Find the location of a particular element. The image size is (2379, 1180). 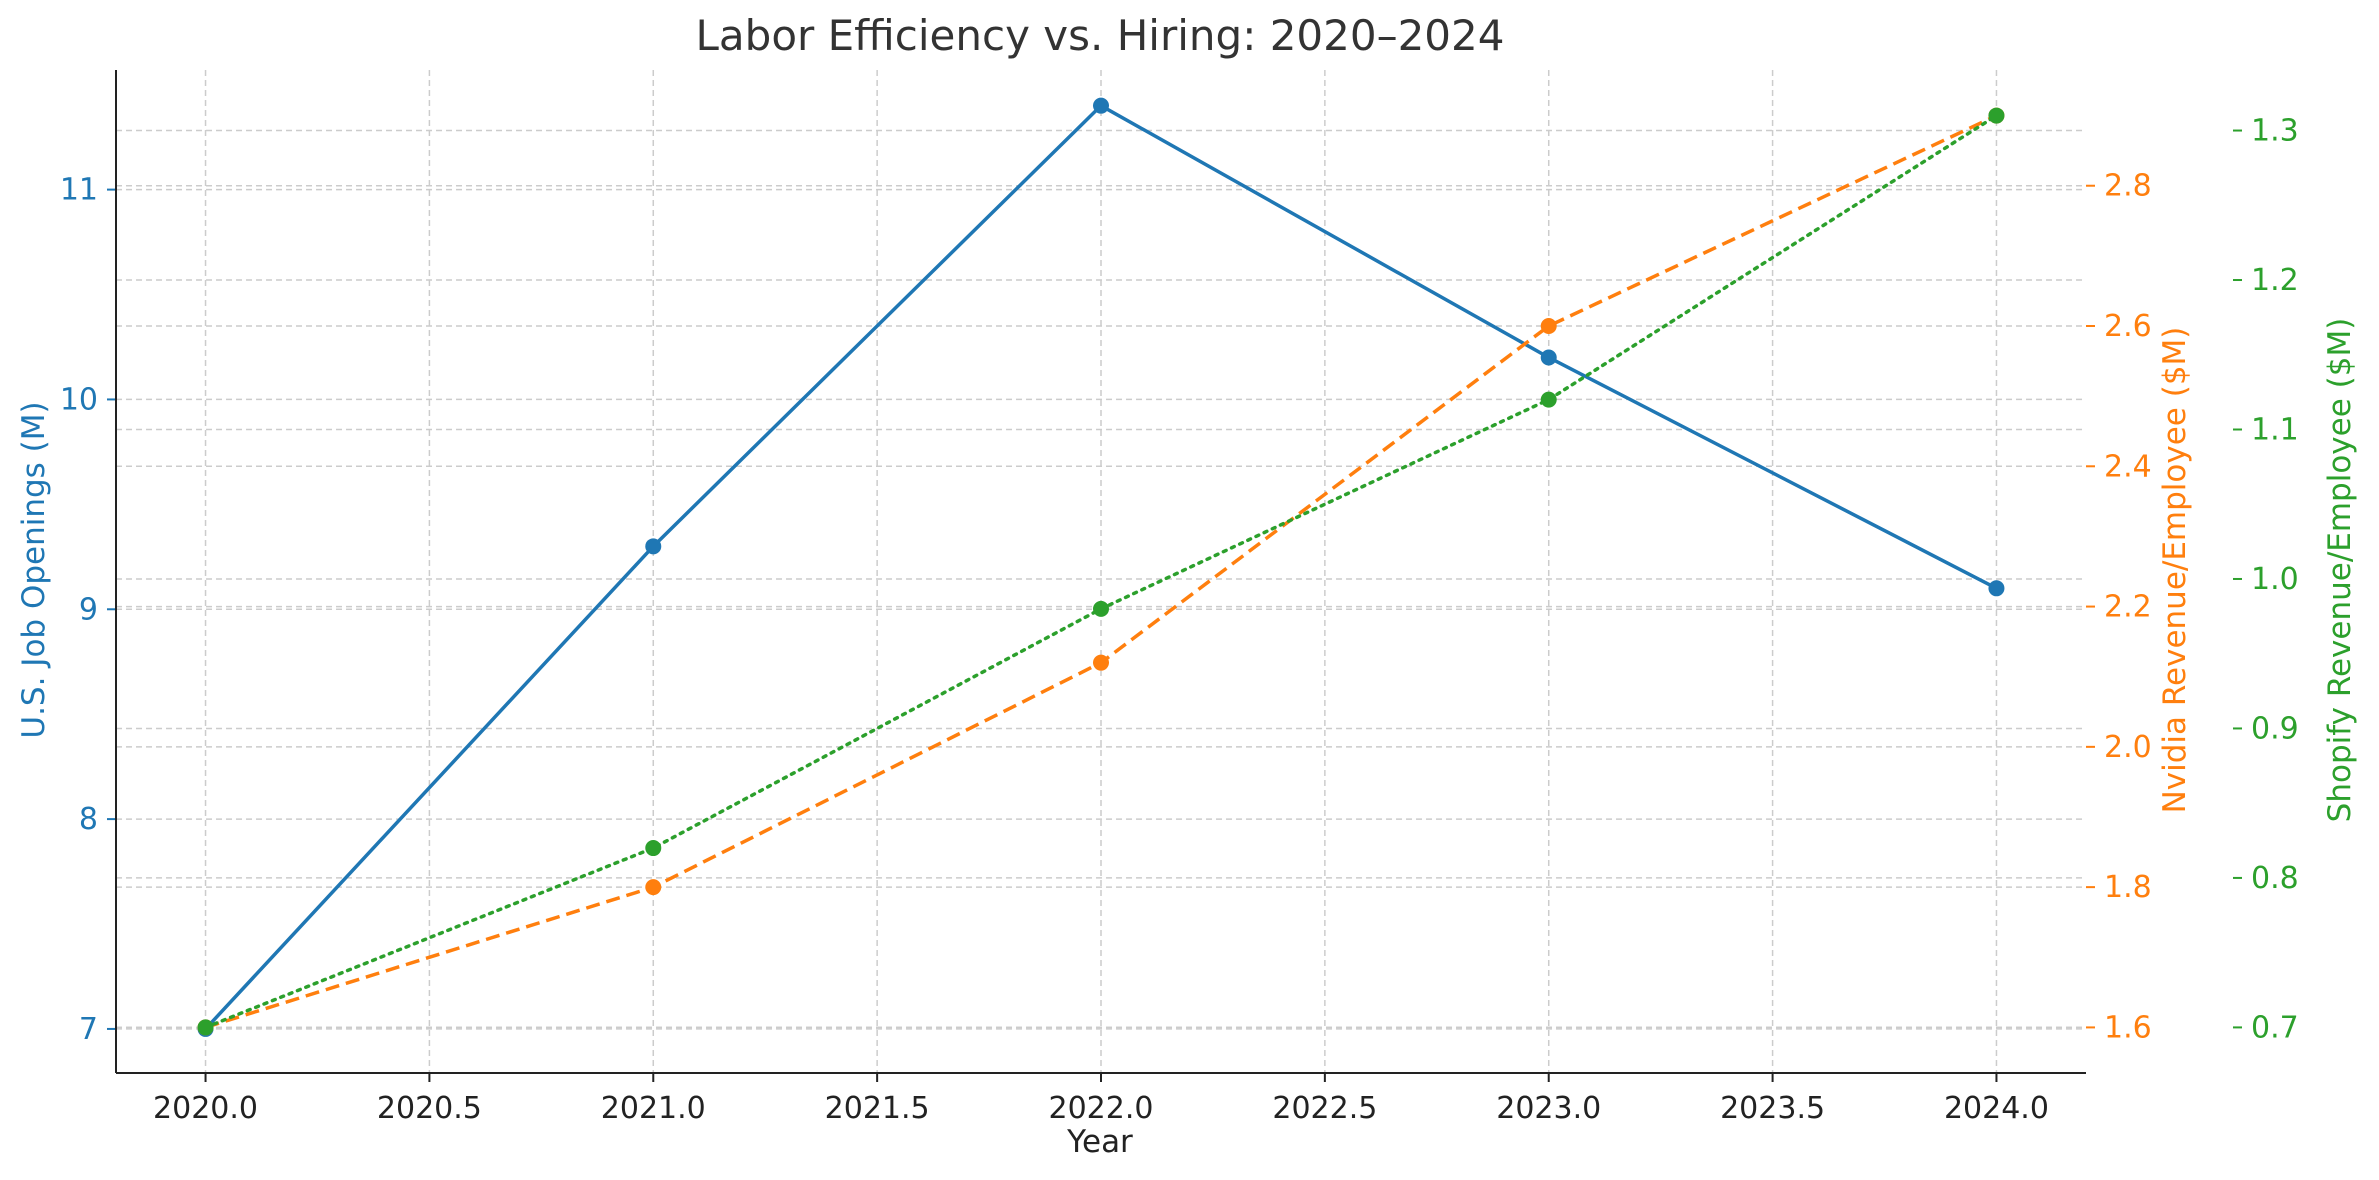

chart-title: Labor Efficiency vs. Hiring: 2020–2024 is located at coordinates (1100, 35).